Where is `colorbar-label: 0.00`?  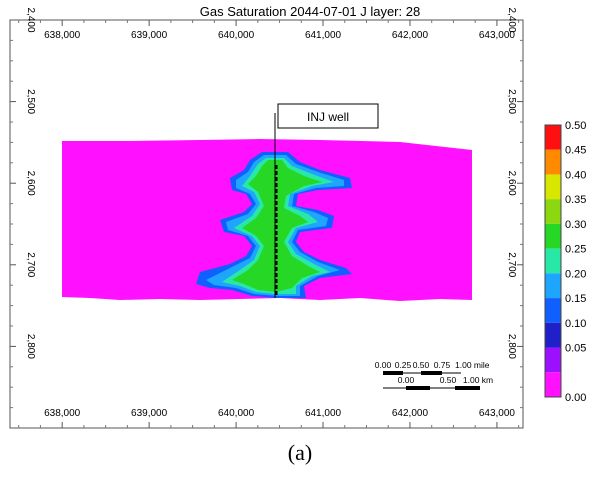 colorbar-label: 0.00 is located at coordinates (575, 398).